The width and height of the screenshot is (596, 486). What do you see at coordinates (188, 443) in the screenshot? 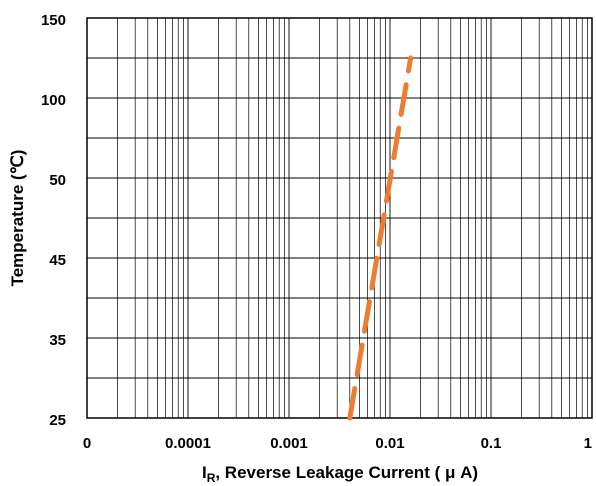
I see `x-tick-label: 0.0001` at bounding box center [188, 443].